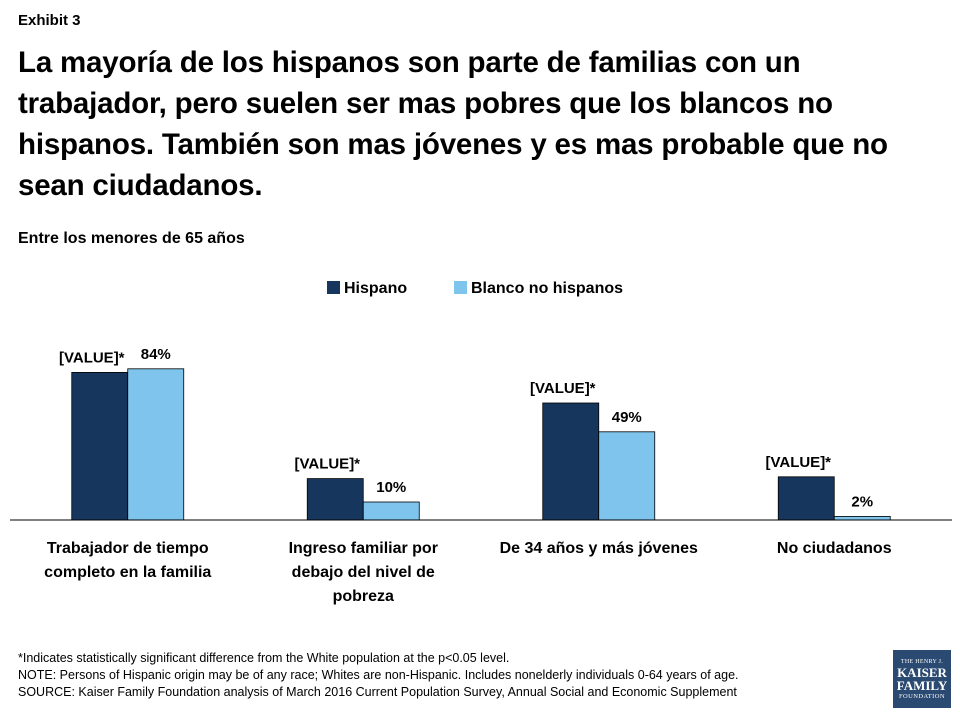  What do you see at coordinates (922, 696) in the screenshot?
I see `logo-line-4: FOUNDATION` at bounding box center [922, 696].